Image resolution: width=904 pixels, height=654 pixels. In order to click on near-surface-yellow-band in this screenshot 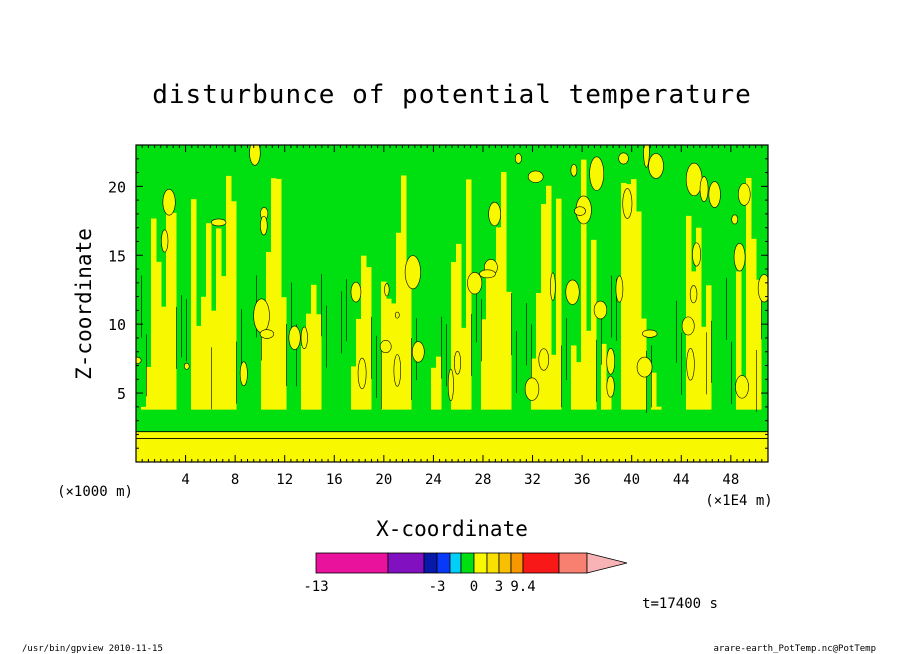, I will do `click(452, 435)`.